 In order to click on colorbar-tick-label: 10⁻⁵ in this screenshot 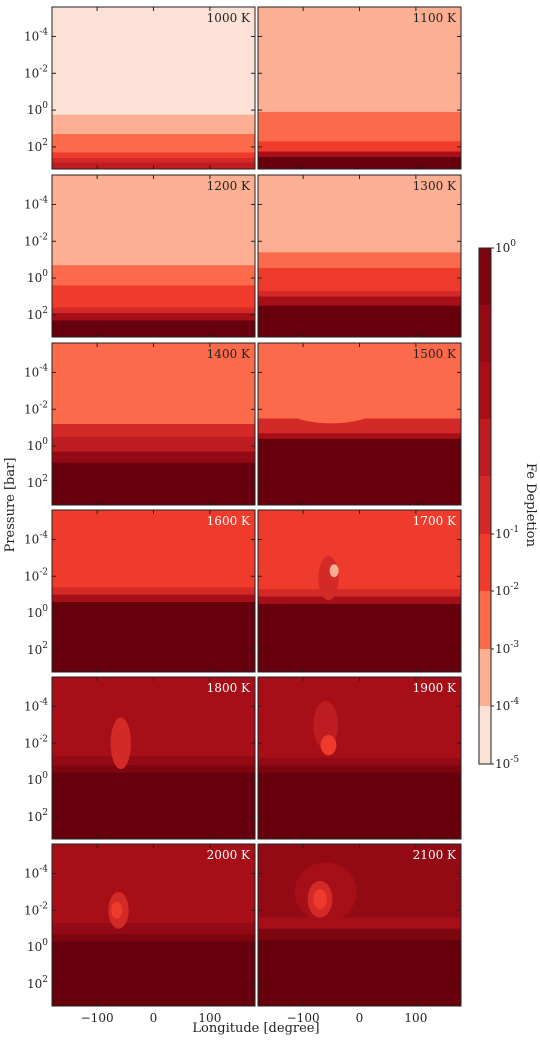, I will do `click(507, 763)`.